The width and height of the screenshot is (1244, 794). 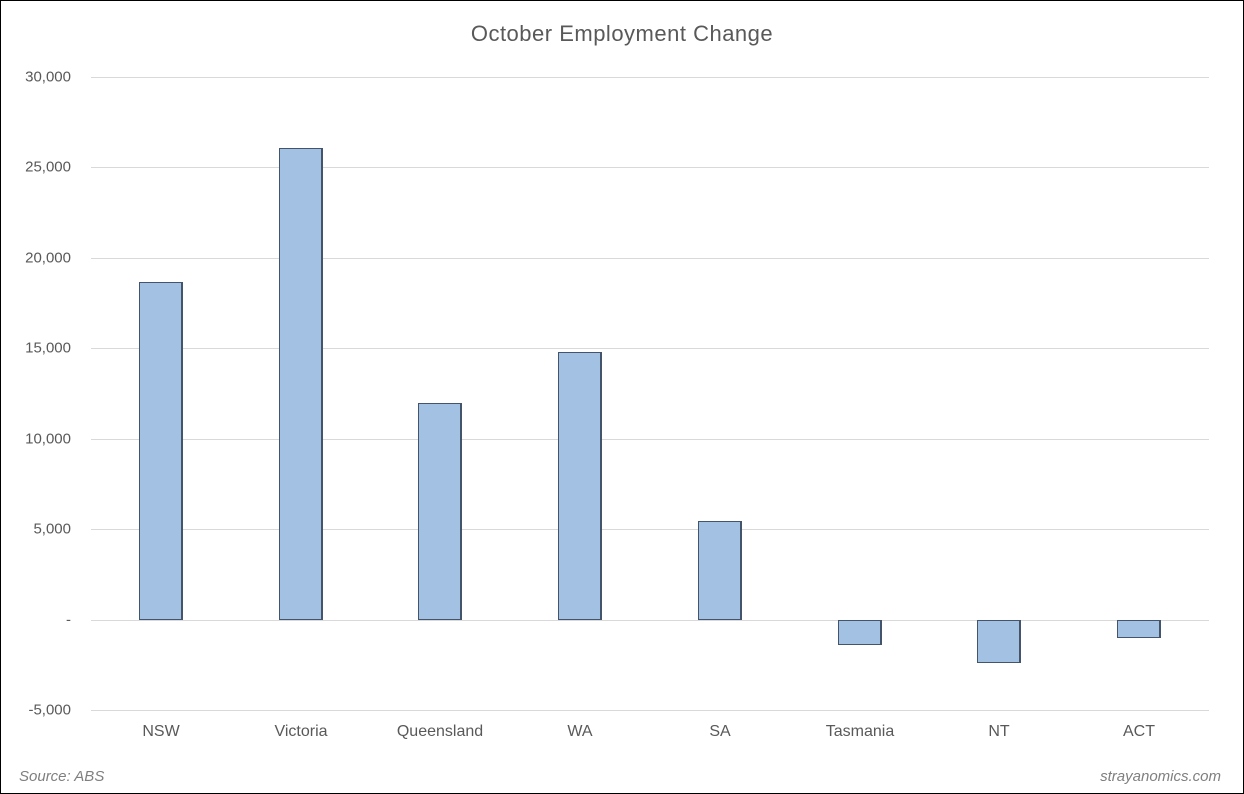 I want to click on bar-nsw, so click(x=161, y=451).